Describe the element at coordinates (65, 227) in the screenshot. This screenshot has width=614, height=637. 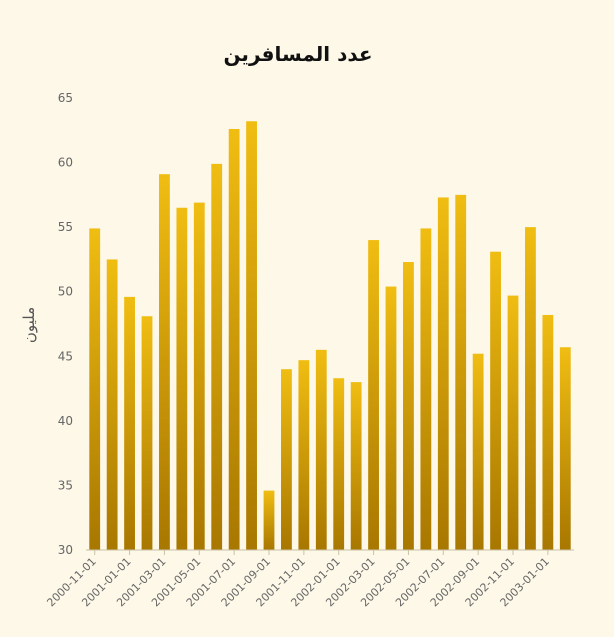
I see `y-tick-label: 55` at that location.